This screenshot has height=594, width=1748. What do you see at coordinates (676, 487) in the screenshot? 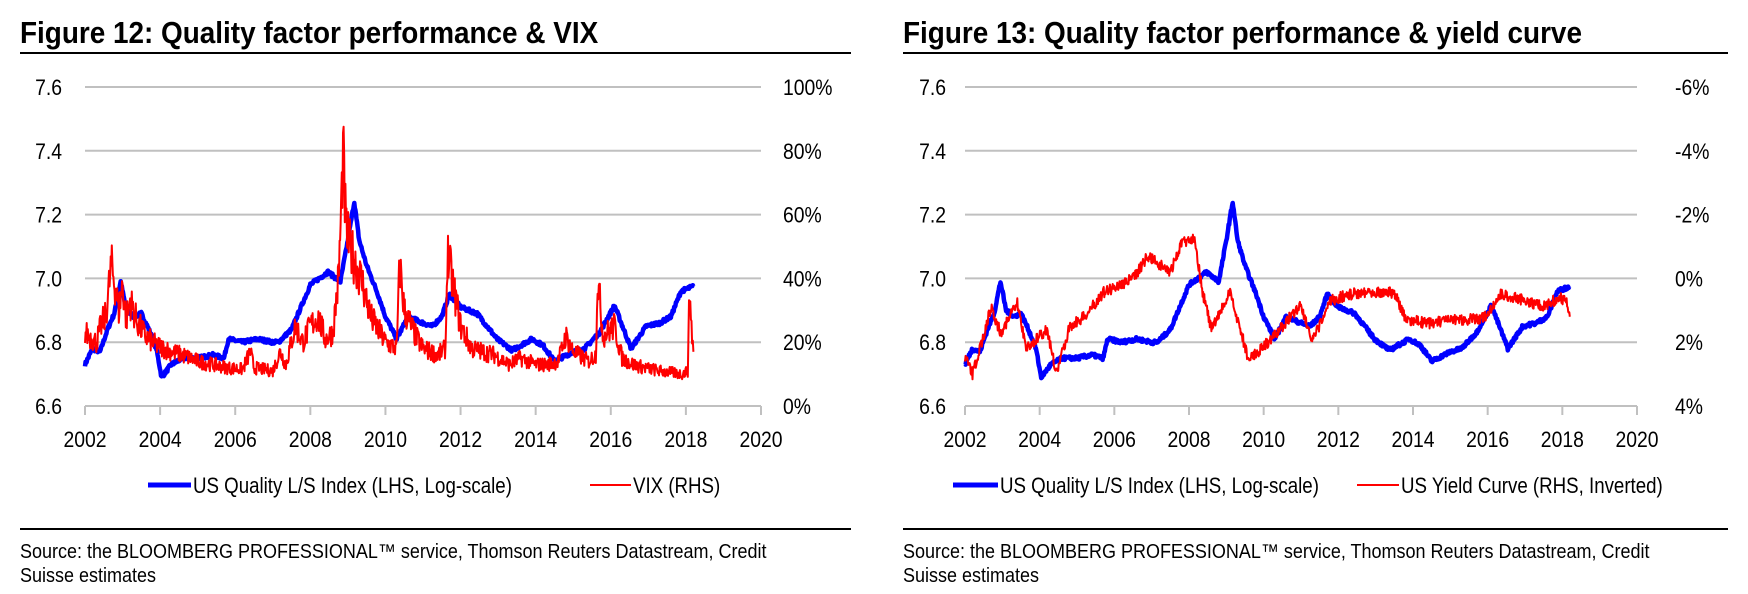
I see `legend-label-vix: VIX (RHS)` at bounding box center [676, 487].